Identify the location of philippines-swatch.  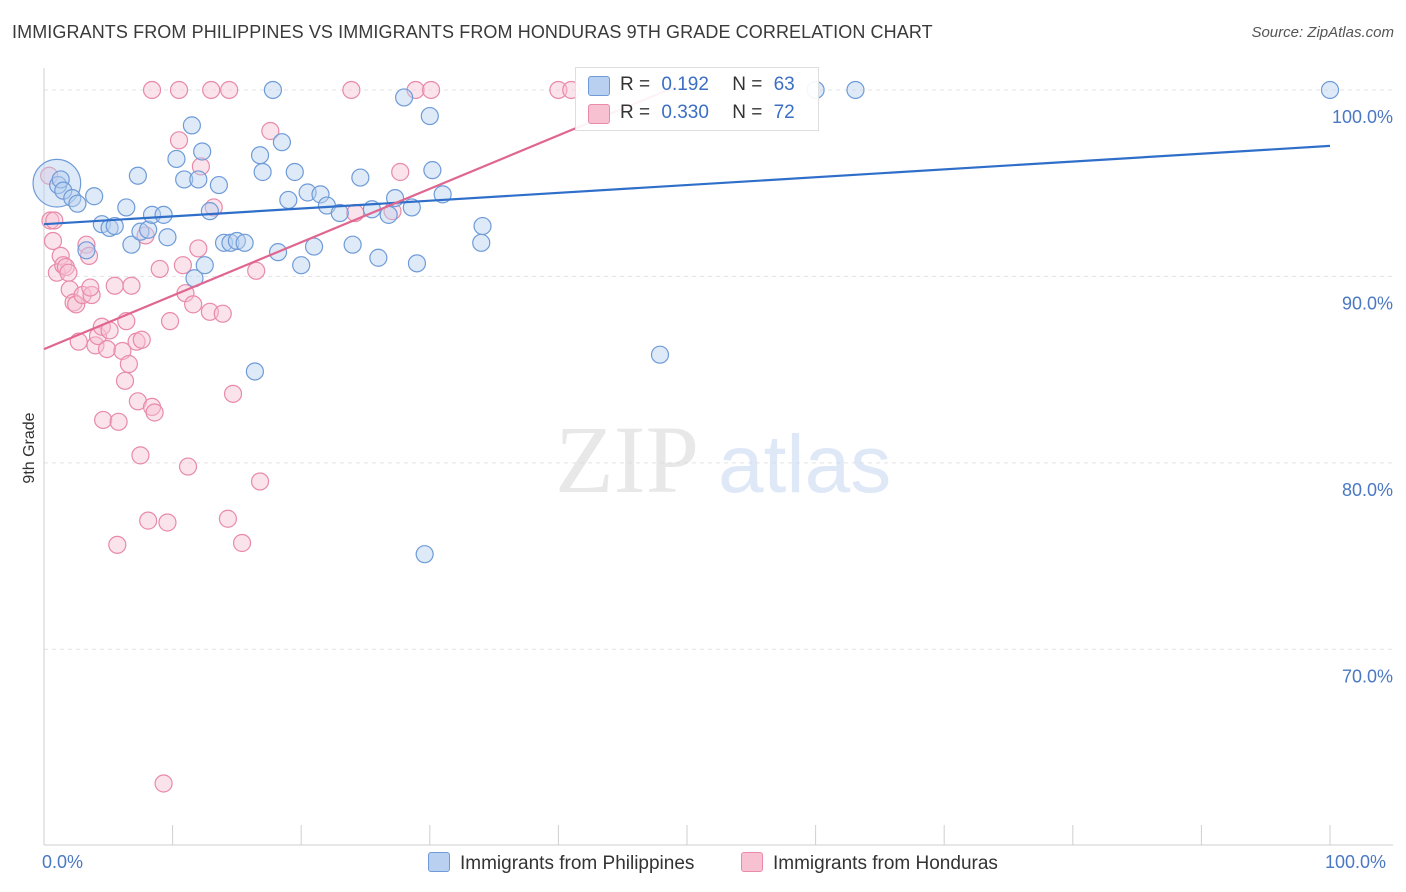
(599, 86).